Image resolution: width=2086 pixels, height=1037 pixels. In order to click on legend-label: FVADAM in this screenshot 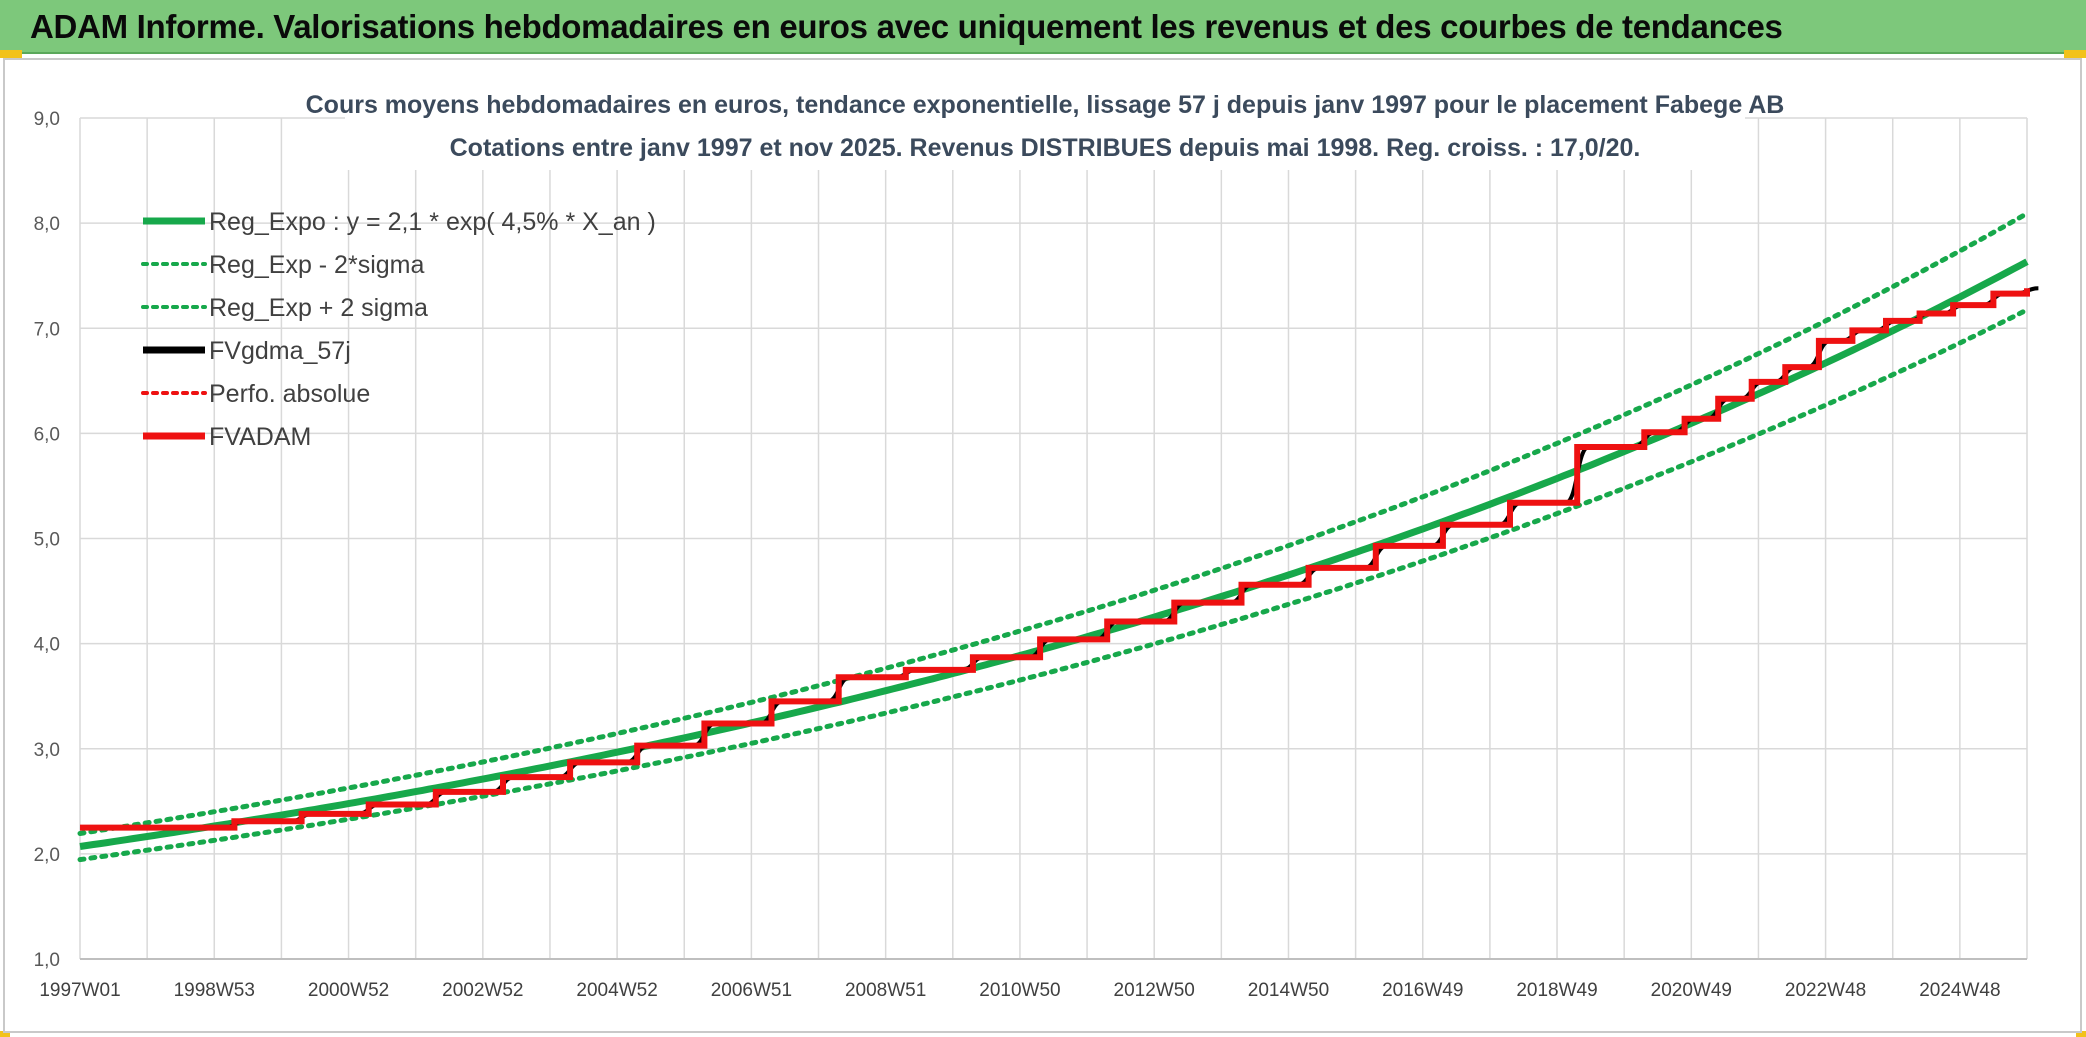, I will do `click(260, 437)`.